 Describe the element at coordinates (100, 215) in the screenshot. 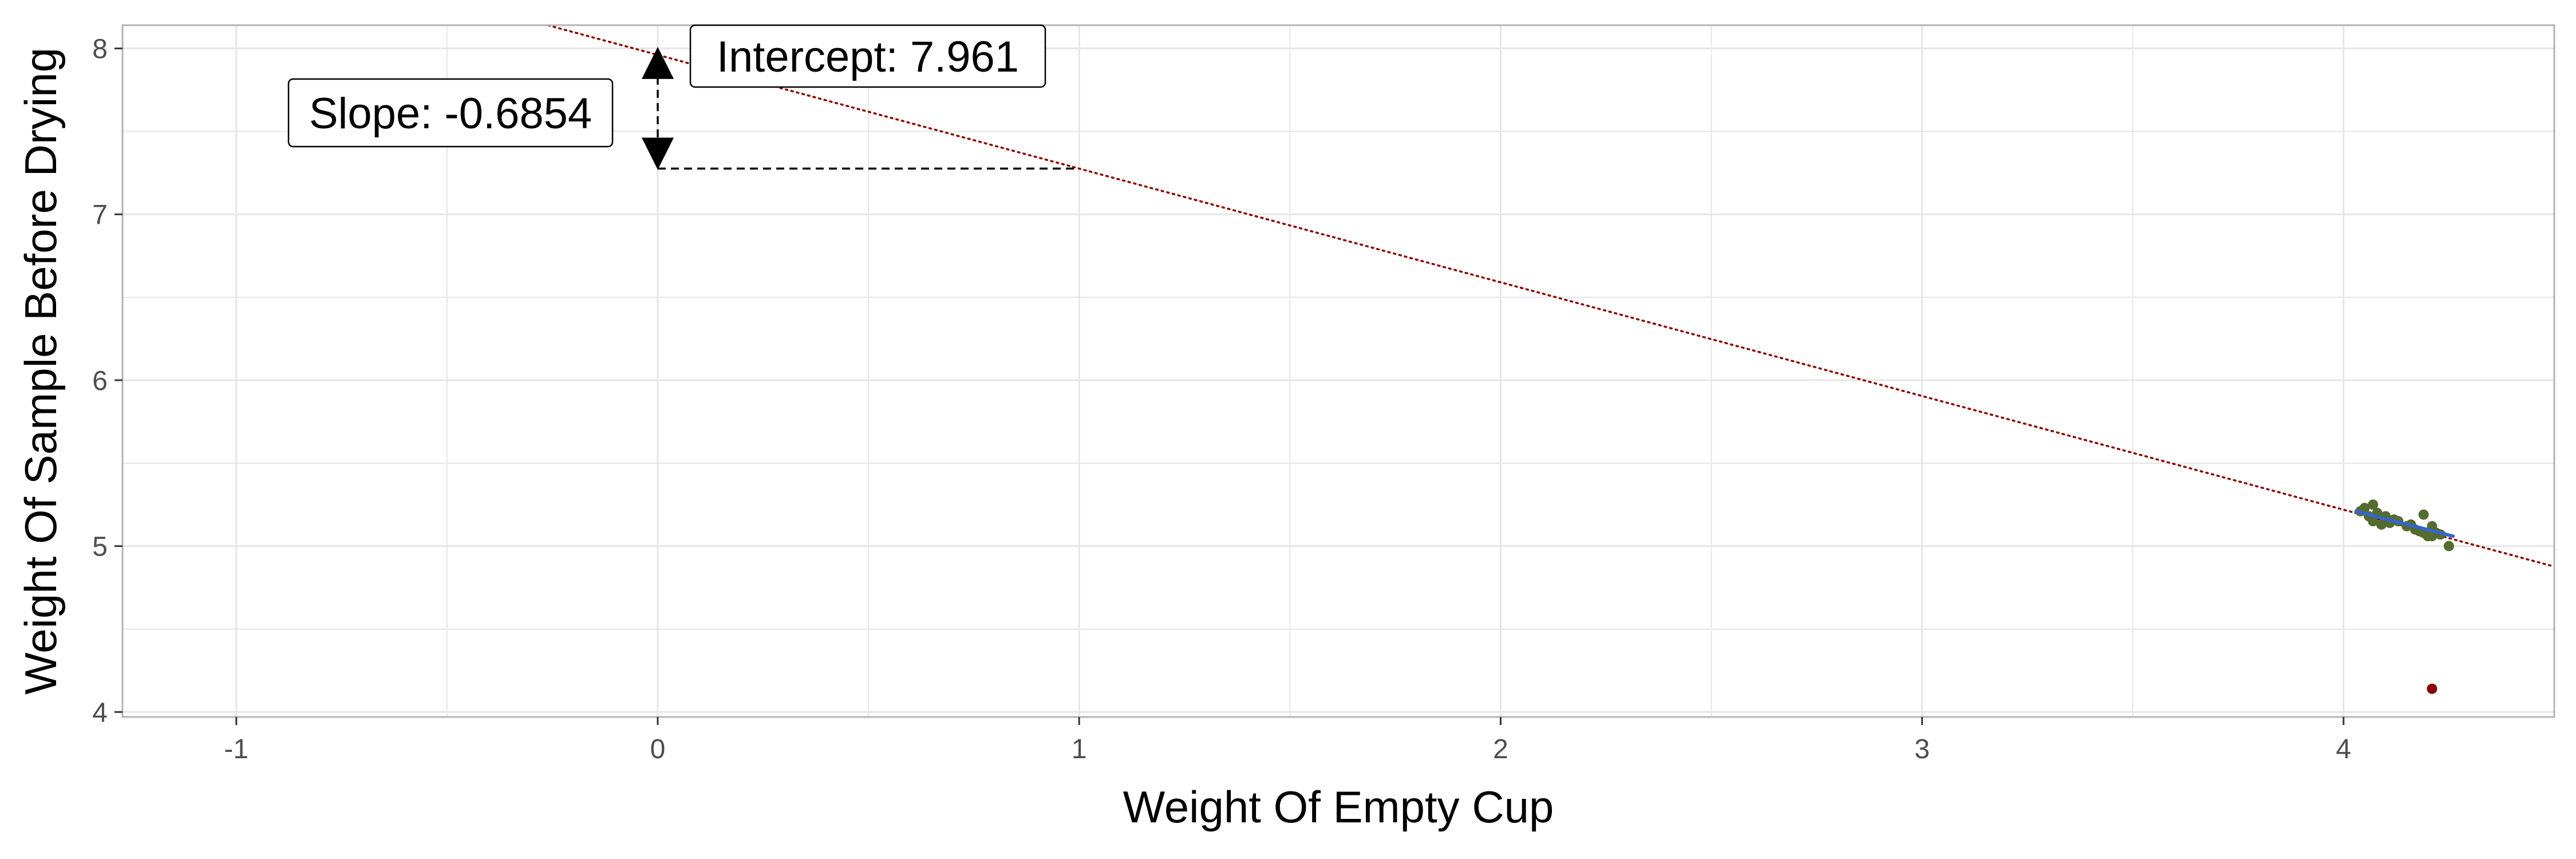

I see `y-tick-label: 7` at that location.